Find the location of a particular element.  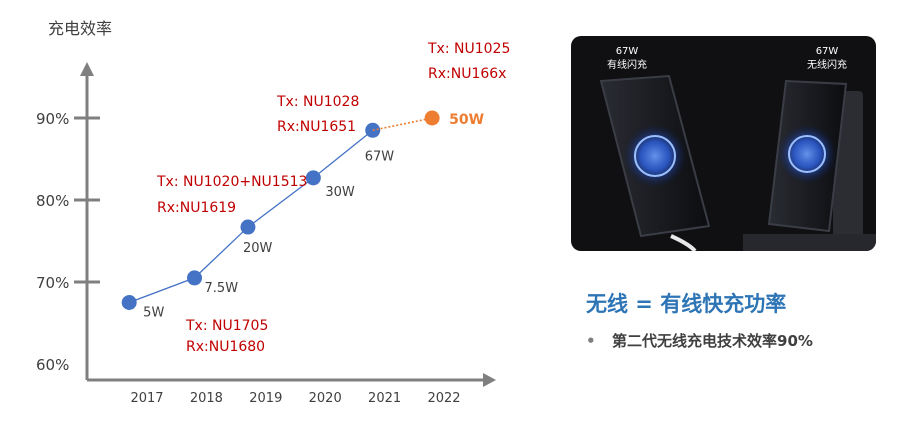

x-tick-label: 2019 is located at coordinates (265, 398).